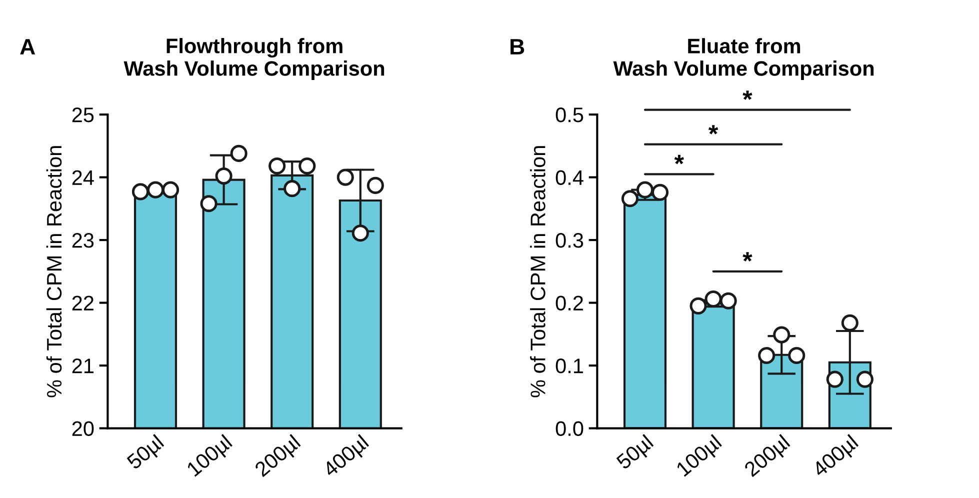 This screenshot has width=979, height=498. I want to click on y-tick-label: 0.0, so click(570, 428).